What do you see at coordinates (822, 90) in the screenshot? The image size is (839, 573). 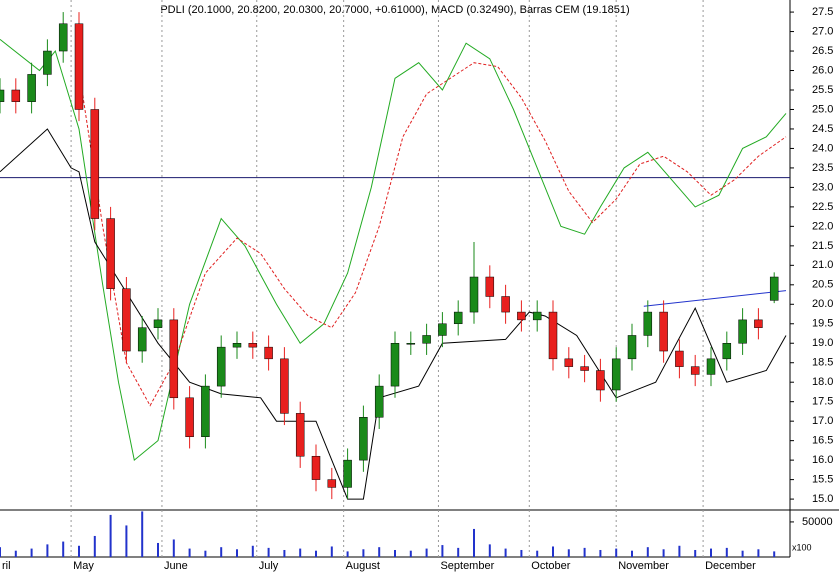 I see `y-tick-label: 25.5` at bounding box center [822, 90].